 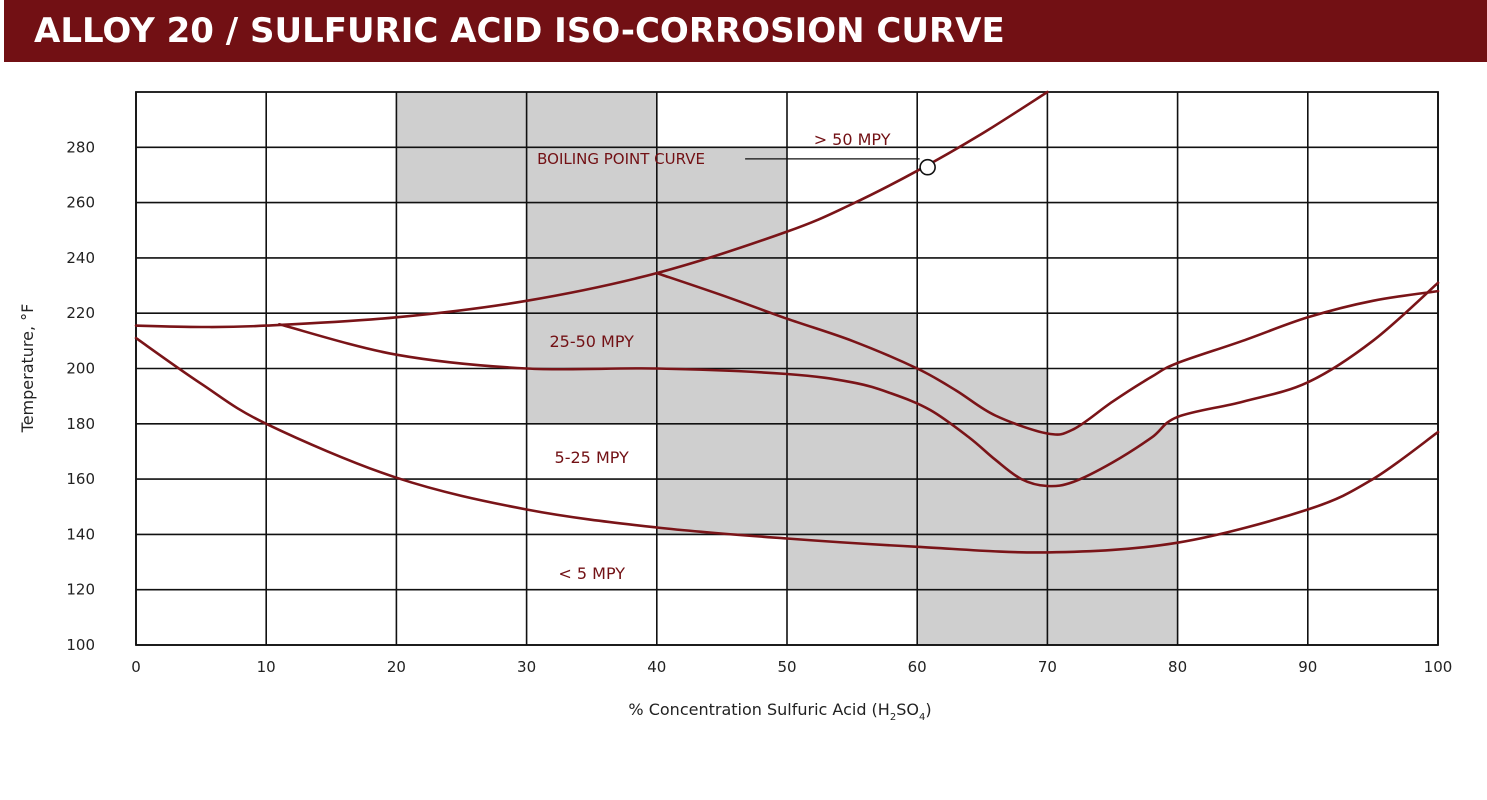 What do you see at coordinates (80, 369) in the screenshot?
I see `y-tick-label-200: 200` at bounding box center [80, 369].